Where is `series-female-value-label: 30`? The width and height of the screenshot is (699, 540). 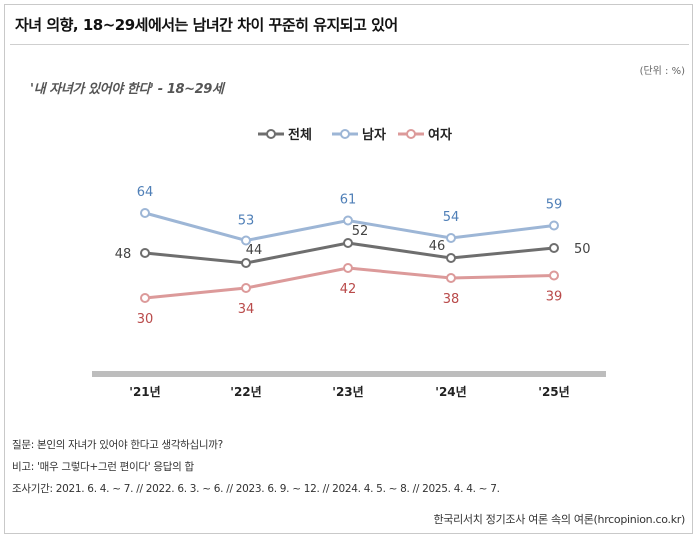
series-female-value-label: 30 is located at coordinates (145, 319).